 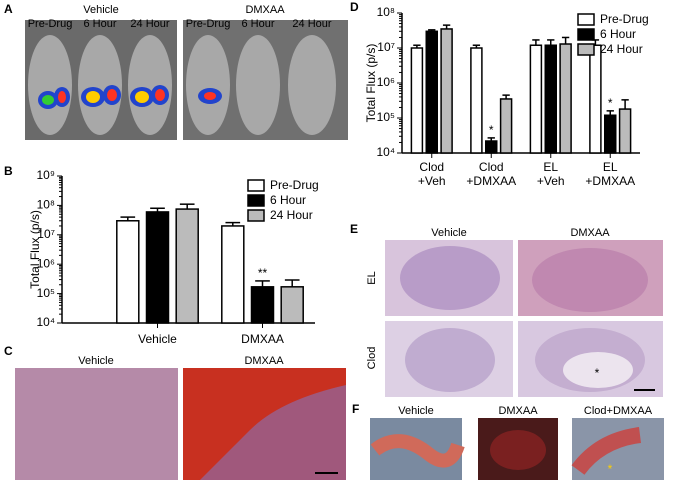 What do you see at coordinates (8, 351) in the screenshot?
I see `panel-letter: C` at bounding box center [8, 351].